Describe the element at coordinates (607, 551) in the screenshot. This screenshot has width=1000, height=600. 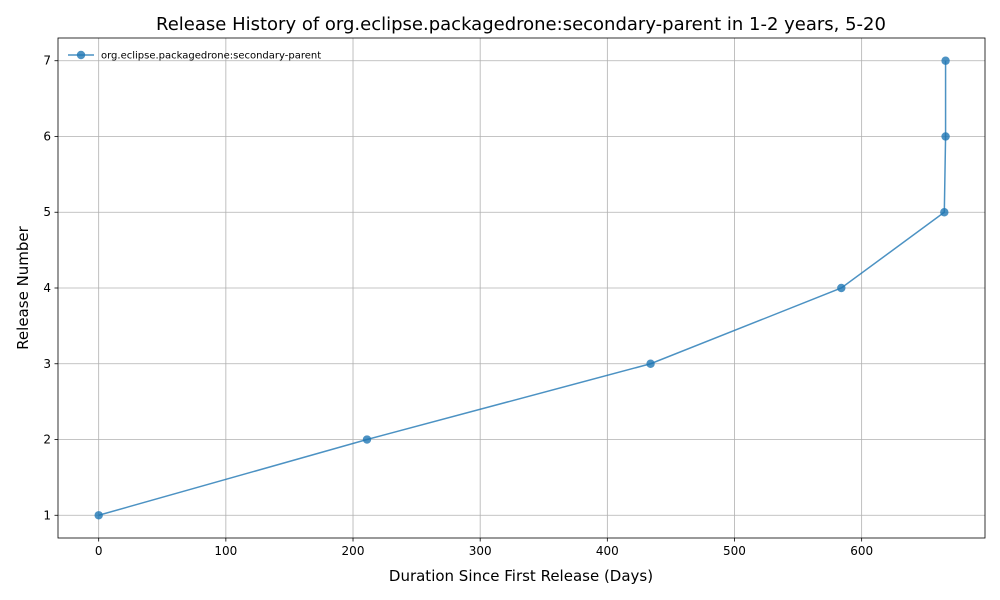
I see `x-tick-label: 400` at that location.